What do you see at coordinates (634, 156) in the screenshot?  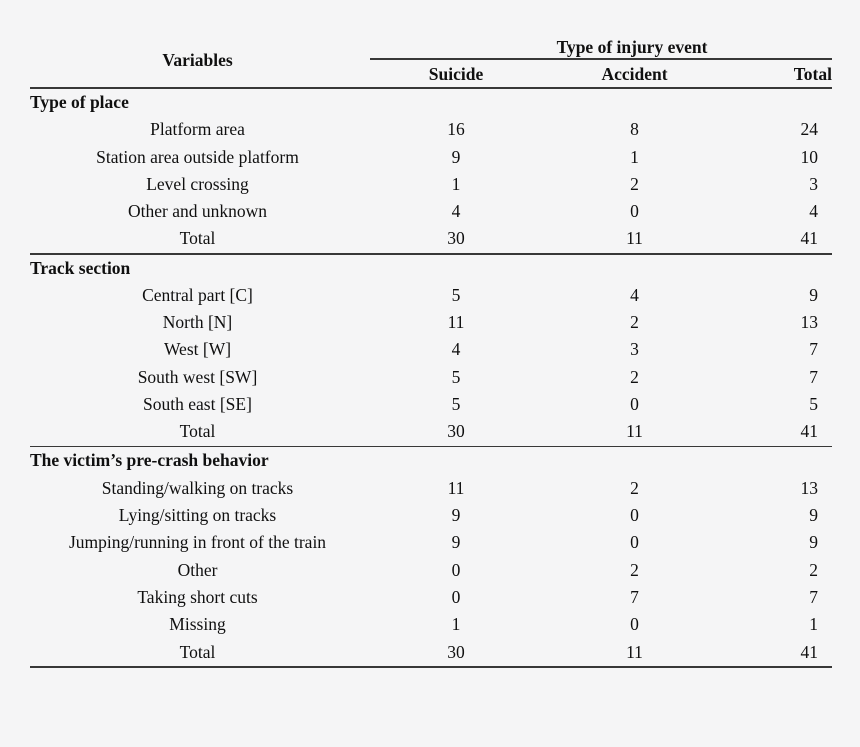 I see `cell-accident: 1` at bounding box center [634, 156].